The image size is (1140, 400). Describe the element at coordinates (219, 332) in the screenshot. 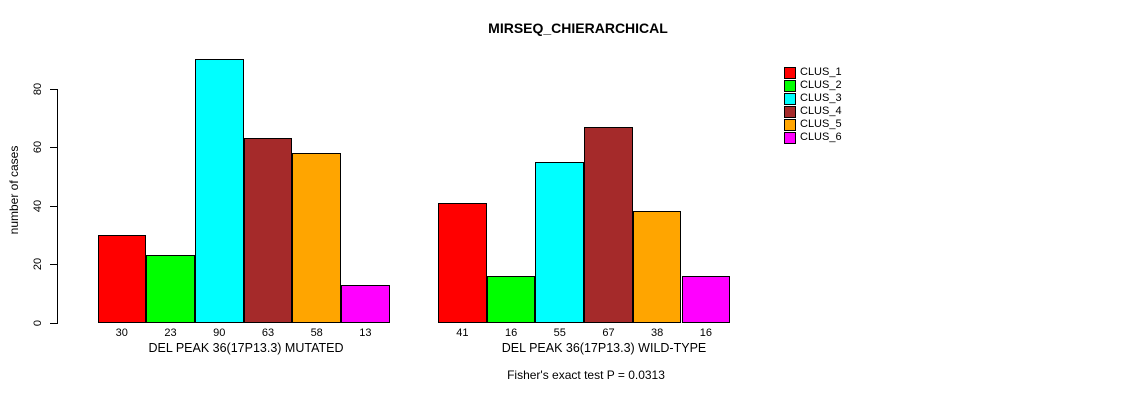

I see `bar-value-label: 90` at that location.